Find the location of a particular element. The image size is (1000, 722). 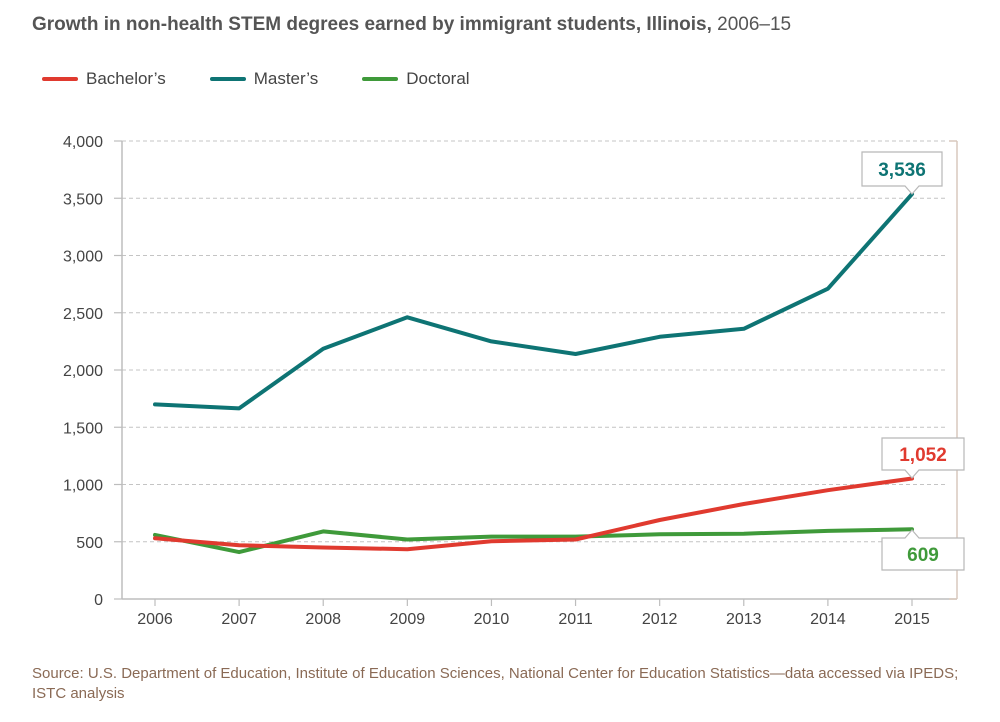

x-tick-label: 2014 is located at coordinates (828, 619).